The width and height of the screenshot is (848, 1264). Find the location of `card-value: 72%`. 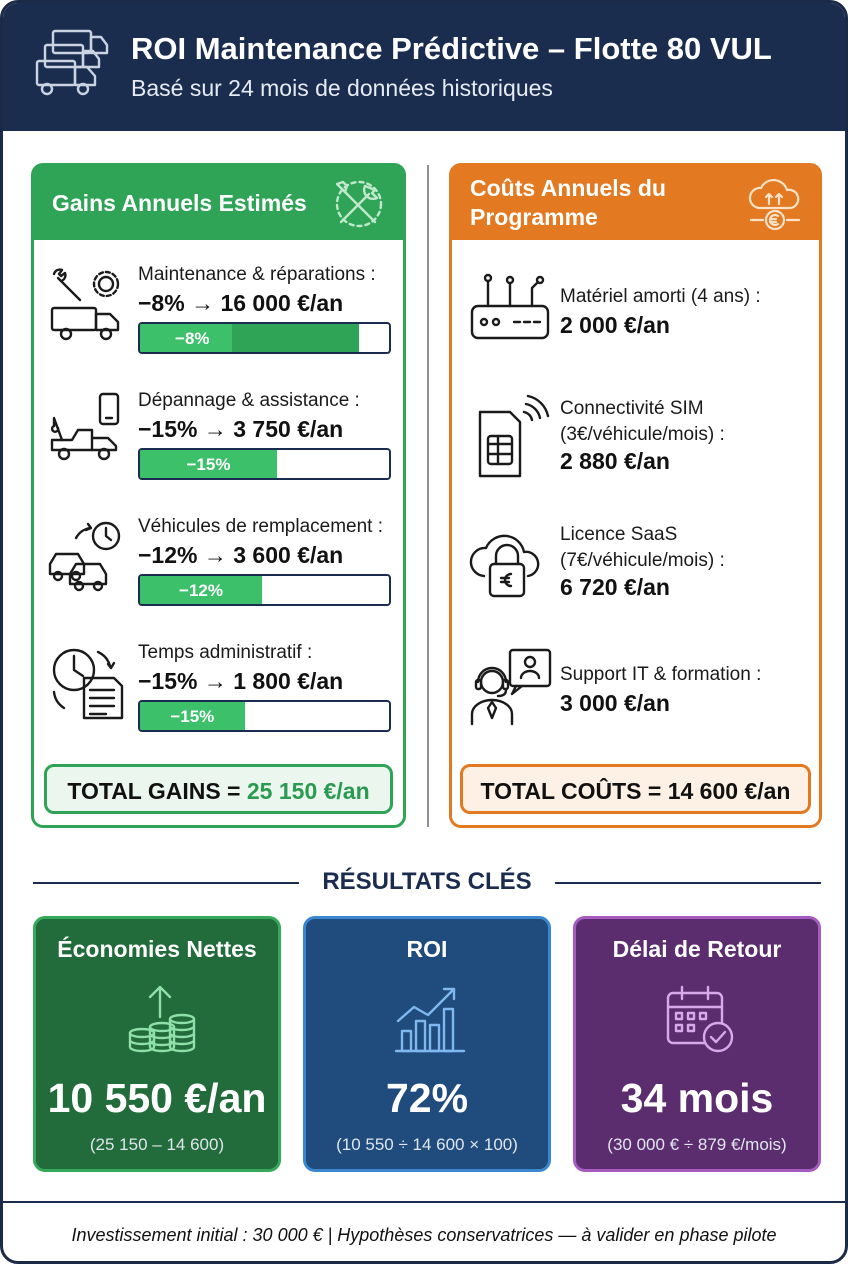

card-value: 72% is located at coordinates (427, 1098).